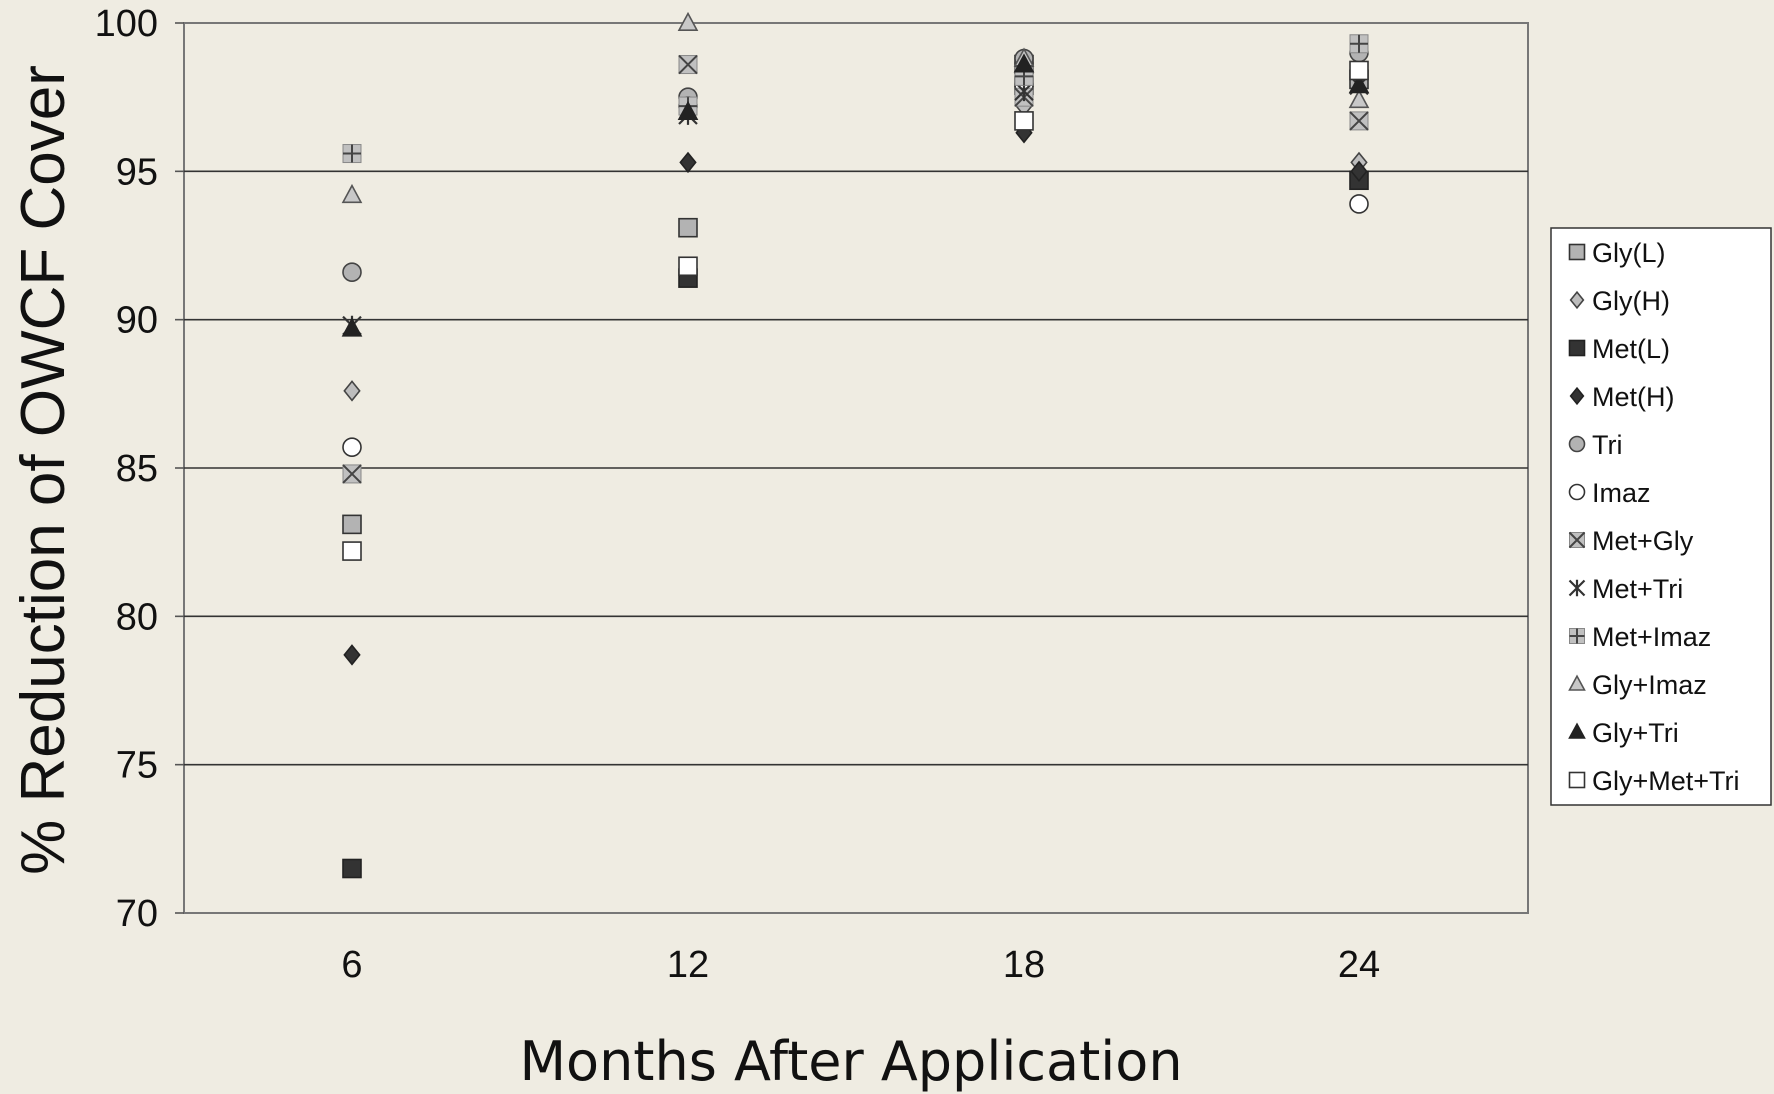  I want to click on legend-item: Gly+Tri, so click(1623, 733).